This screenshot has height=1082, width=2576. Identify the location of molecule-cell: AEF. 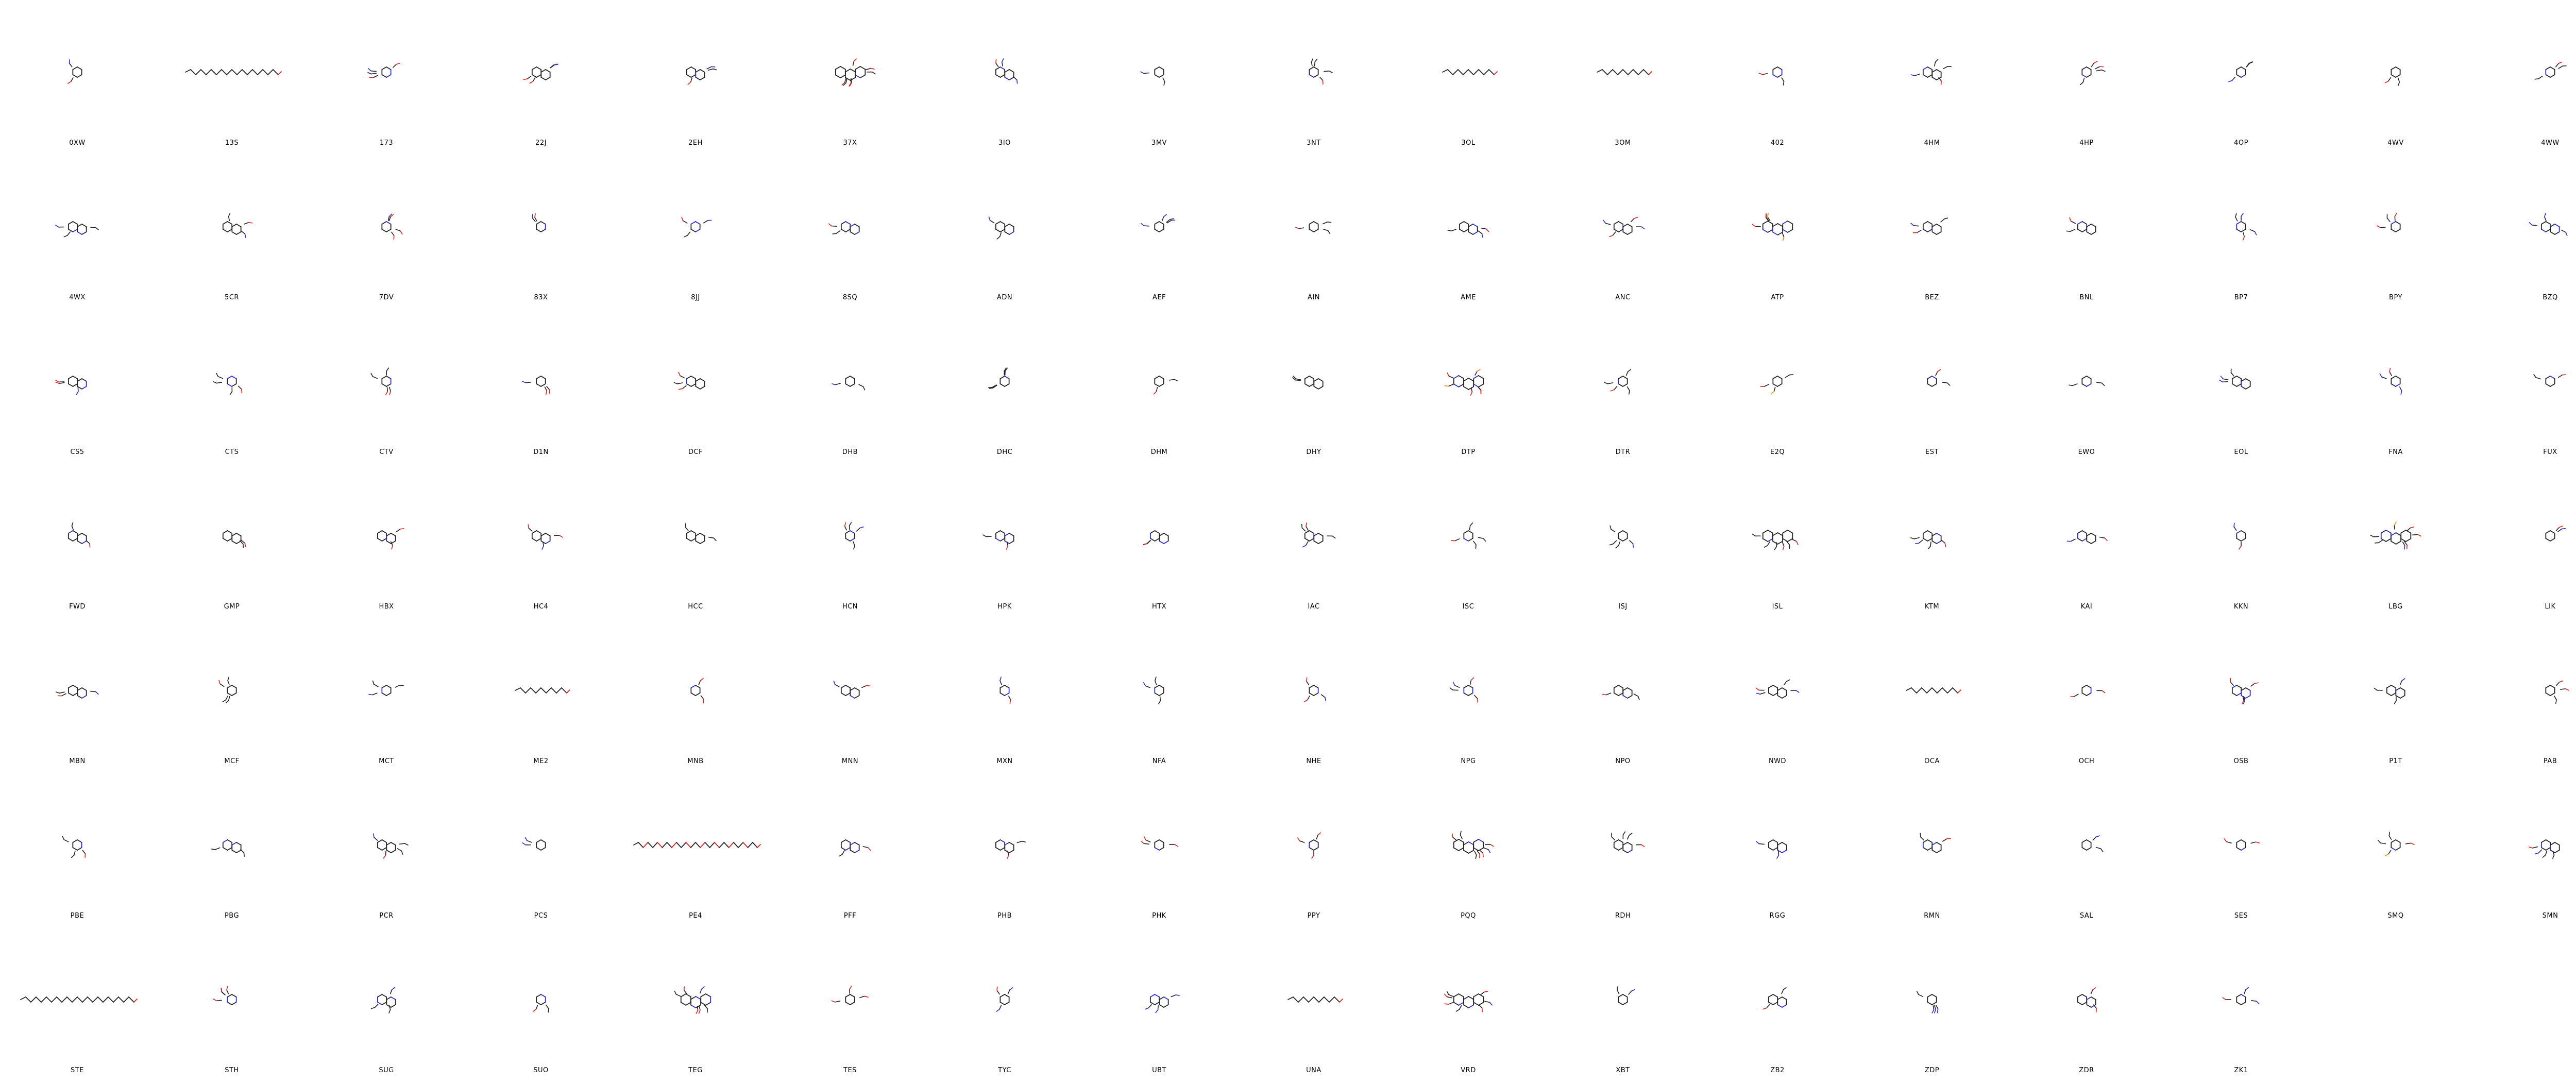
(1159, 232).